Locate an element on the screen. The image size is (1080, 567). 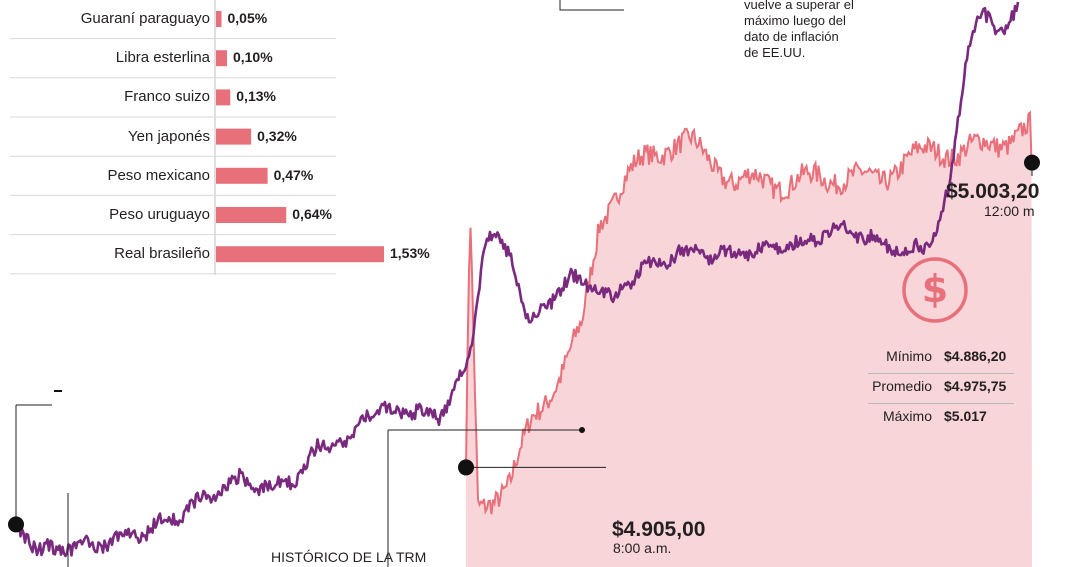
dollar-sign-icon: $ is located at coordinates (935, 289).